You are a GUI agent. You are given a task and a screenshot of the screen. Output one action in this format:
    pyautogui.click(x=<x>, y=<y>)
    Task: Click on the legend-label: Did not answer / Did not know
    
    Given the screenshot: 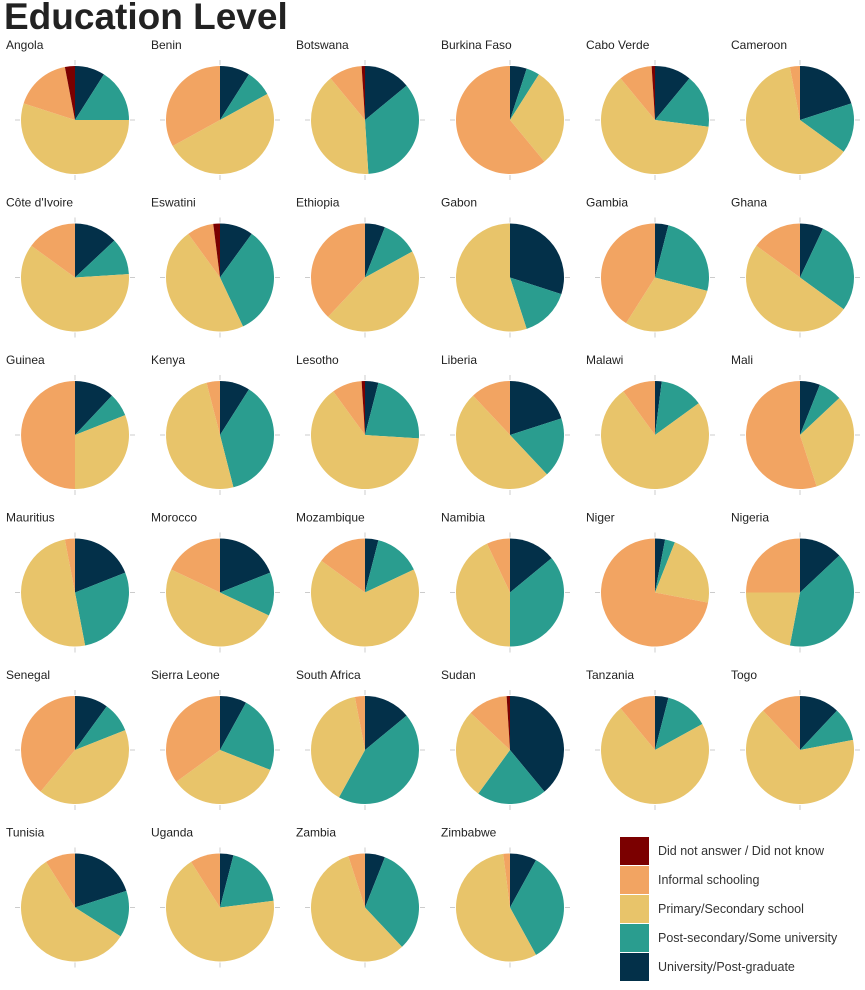 What is the action you would take?
    pyautogui.click(x=741, y=850)
    